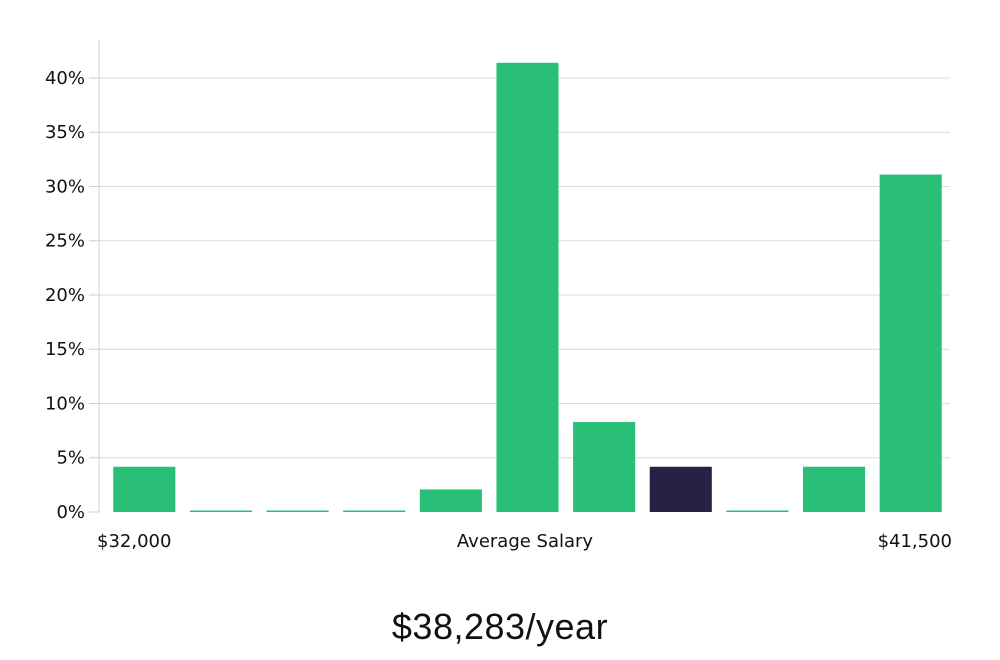 Image resolution: width=1000 pixels, height=660 pixels. I want to click on y-tick-label: 0%, so click(70, 512).